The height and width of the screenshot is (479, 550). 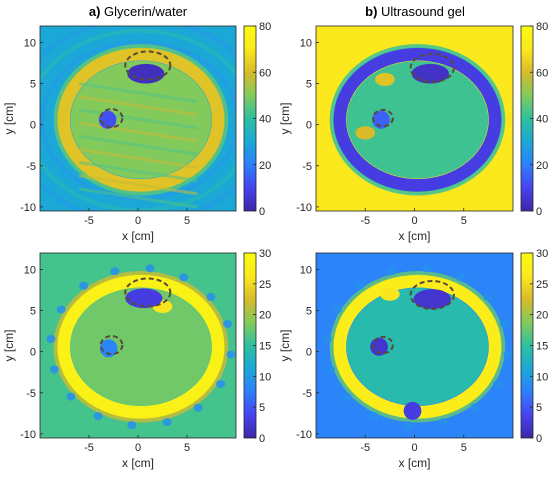 What do you see at coordinates (542, 27) in the screenshot?
I see `colorbar-tick-label: 80` at bounding box center [542, 27].